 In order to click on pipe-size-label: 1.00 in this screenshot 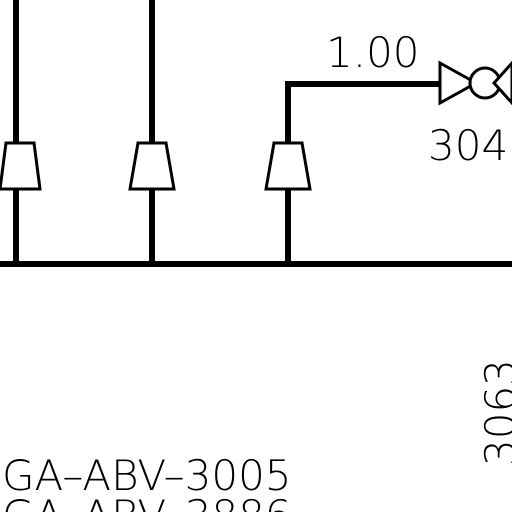, I will do `click(373, 52)`.